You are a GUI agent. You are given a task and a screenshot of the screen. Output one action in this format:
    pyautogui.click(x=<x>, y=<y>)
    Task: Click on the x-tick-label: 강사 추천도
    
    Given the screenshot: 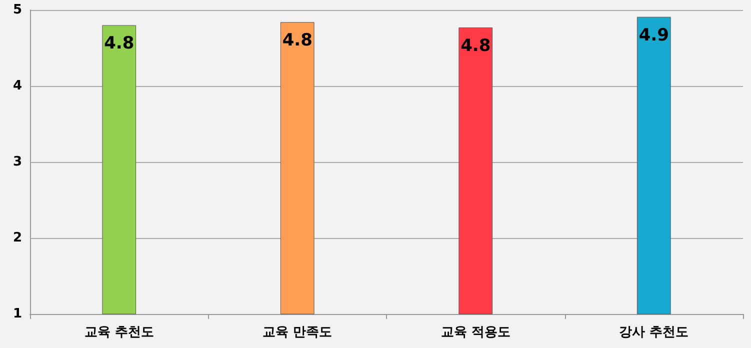 What is the action you would take?
    pyautogui.click(x=654, y=332)
    